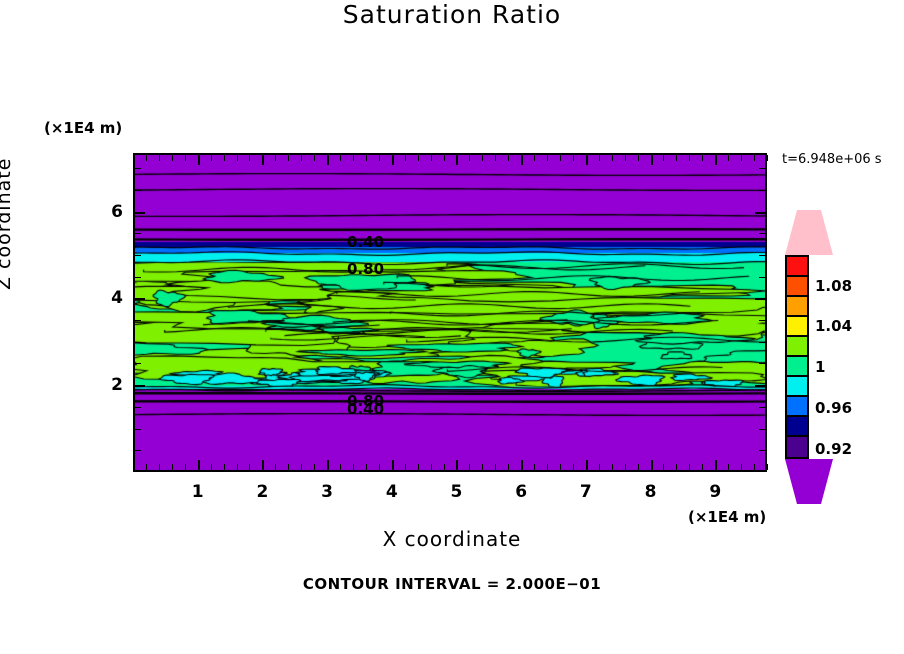 The width and height of the screenshot is (904, 654). What do you see at coordinates (727, 517) in the screenshot?
I see `x-axis-unit-label: (×1E4 m)` at bounding box center [727, 517].